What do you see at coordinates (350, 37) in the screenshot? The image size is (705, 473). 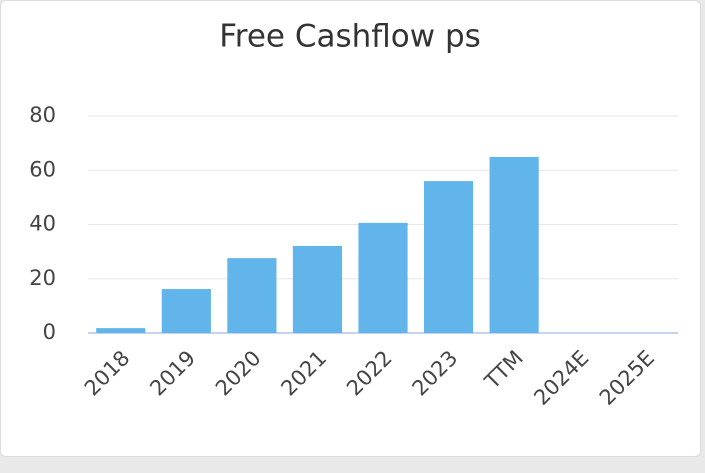 I see `chart-title: Free Cashflow ps` at bounding box center [350, 37].